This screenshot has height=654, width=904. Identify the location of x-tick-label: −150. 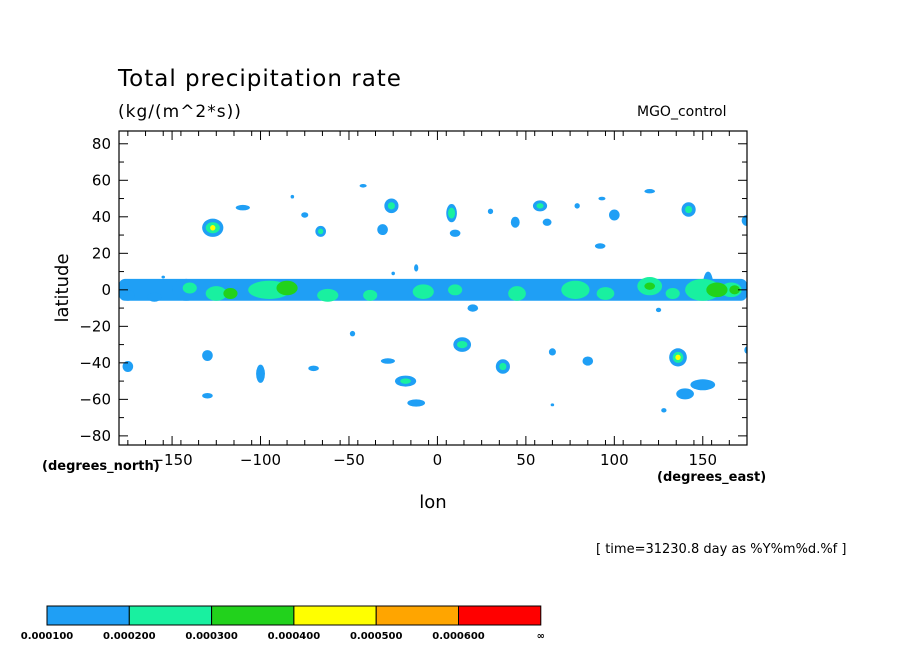
(171, 460).